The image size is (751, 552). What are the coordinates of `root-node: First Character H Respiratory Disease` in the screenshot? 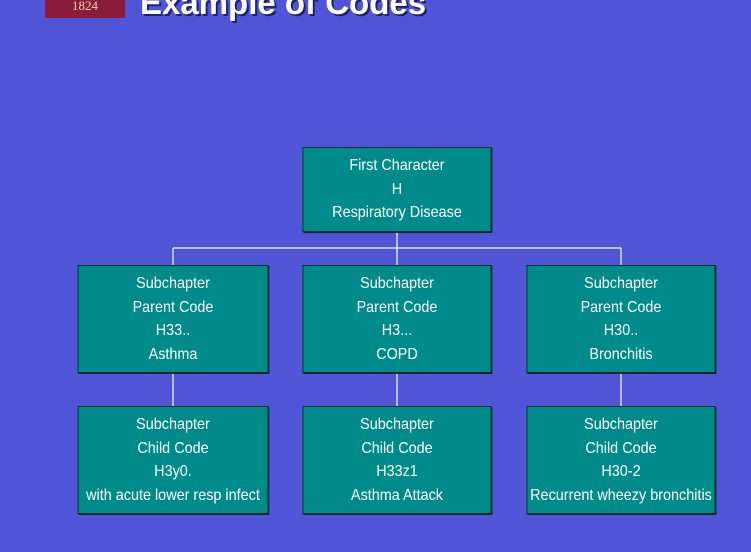 It's located at (397, 189).